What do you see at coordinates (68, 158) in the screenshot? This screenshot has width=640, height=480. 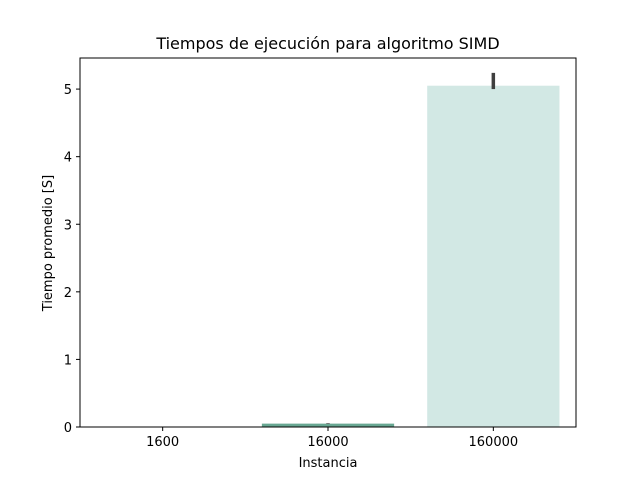 I see `y-tick-label-4: 4` at bounding box center [68, 158].